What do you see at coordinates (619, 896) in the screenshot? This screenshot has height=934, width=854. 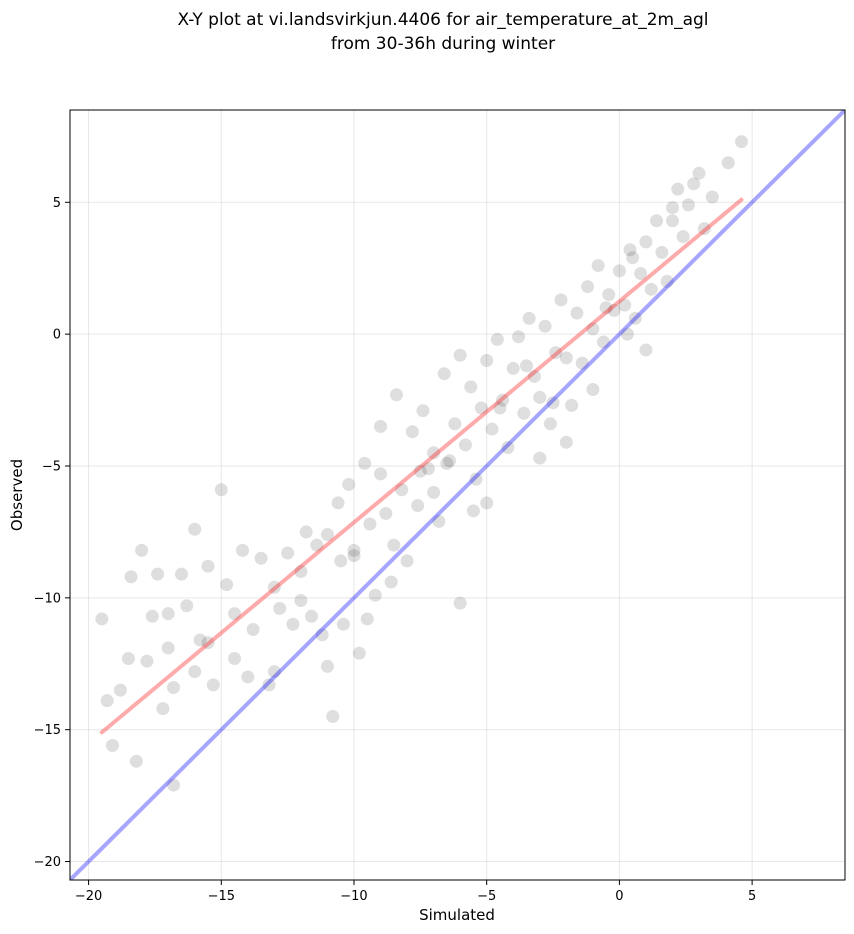 I see `x-tick-label: 0` at bounding box center [619, 896].